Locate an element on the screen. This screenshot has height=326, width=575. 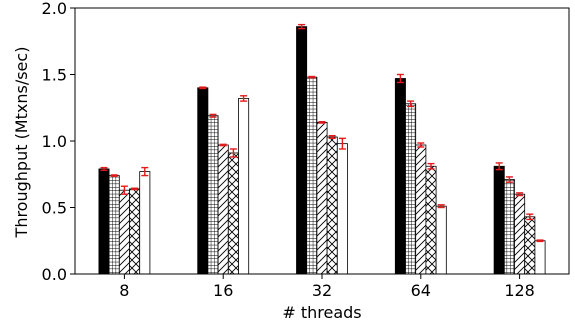
x-tick-label: 32 is located at coordinates (322, 290).